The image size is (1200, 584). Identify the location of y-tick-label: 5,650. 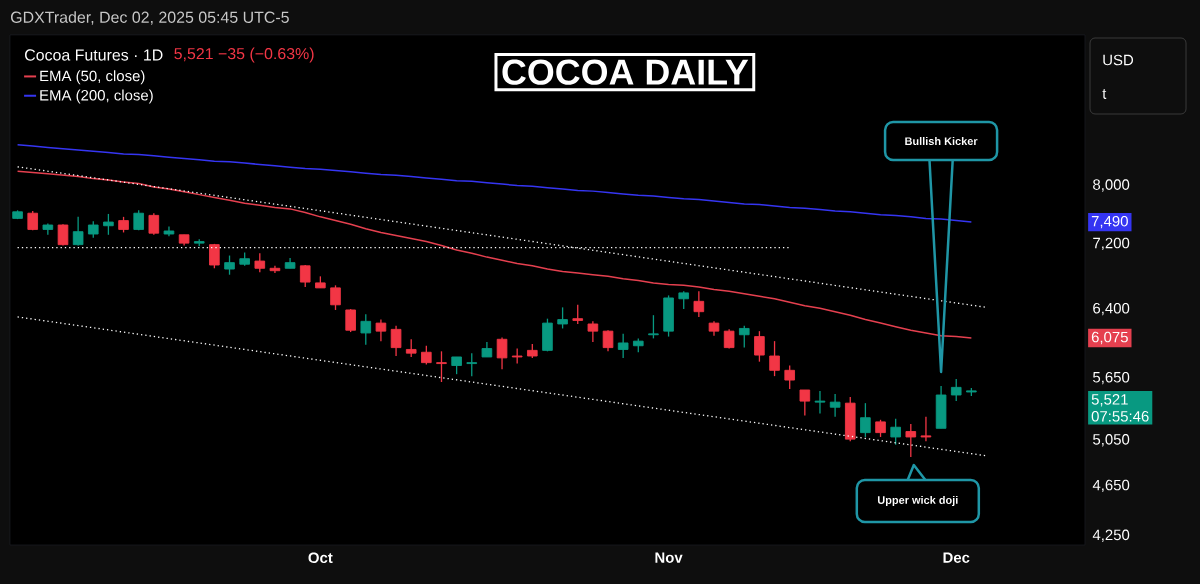
(1111, 378).